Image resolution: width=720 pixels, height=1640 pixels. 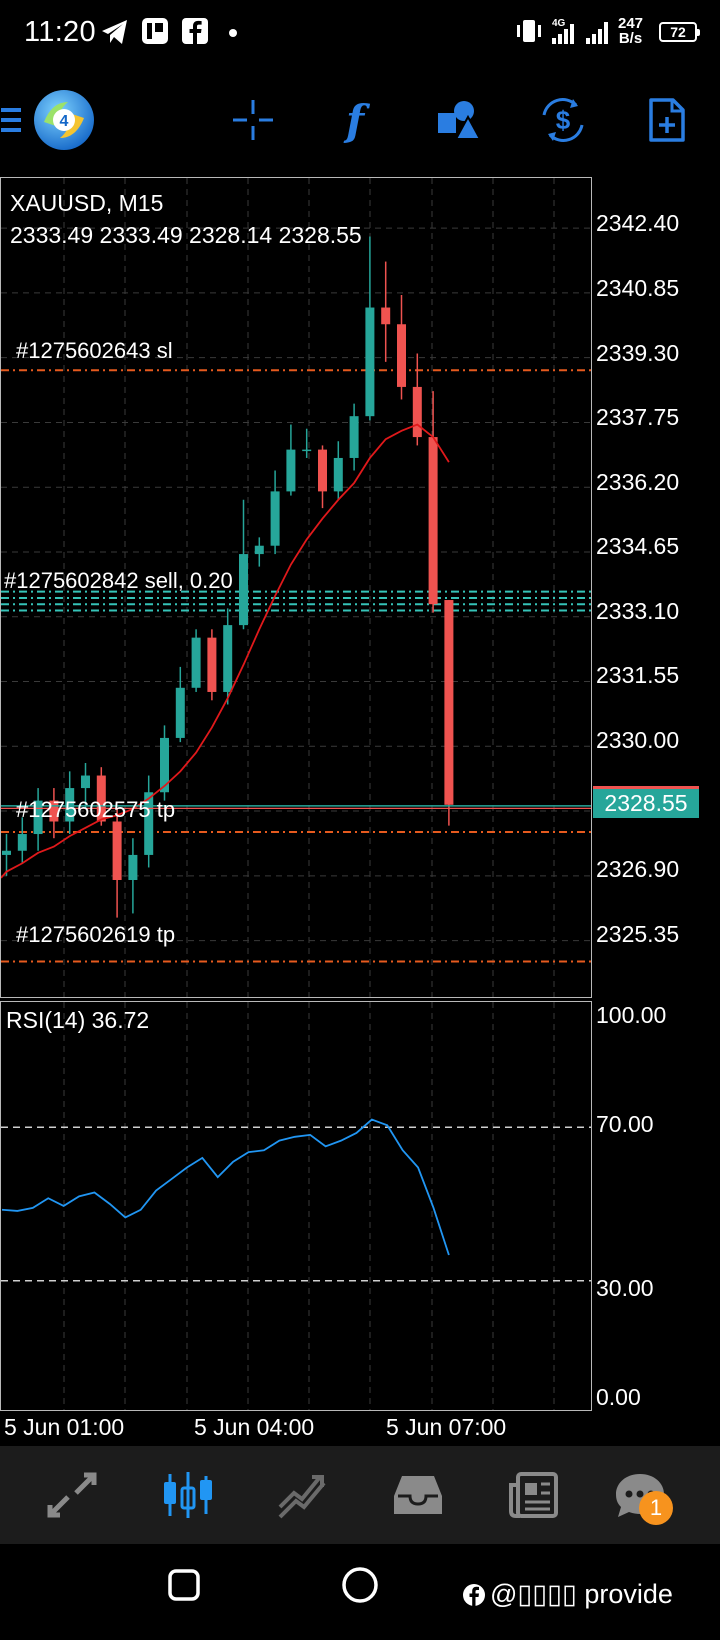 I want to click on price-tick: 2326.90, so click(x=638, y=869).